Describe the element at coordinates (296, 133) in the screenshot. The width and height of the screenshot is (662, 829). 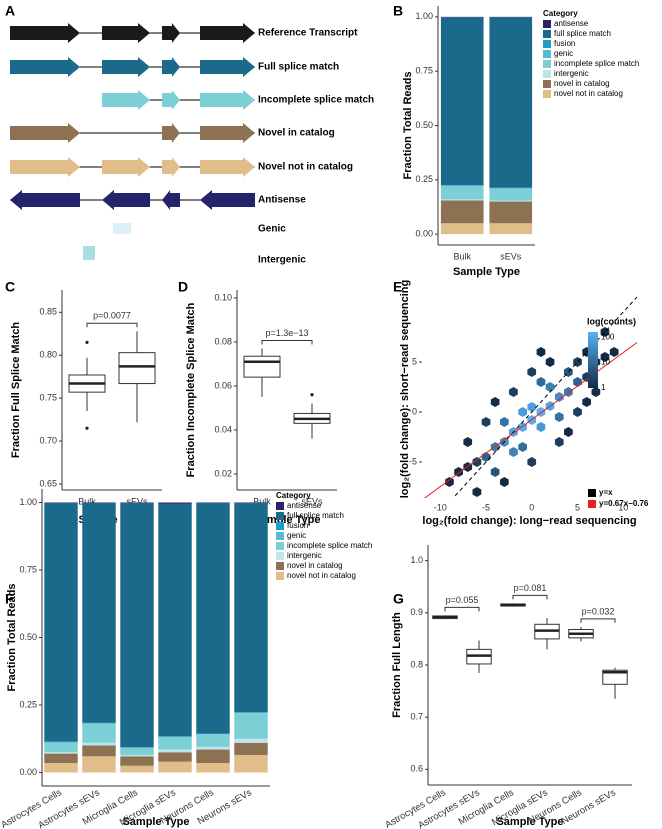
I see `row-label: Novel in catalog` at that location.